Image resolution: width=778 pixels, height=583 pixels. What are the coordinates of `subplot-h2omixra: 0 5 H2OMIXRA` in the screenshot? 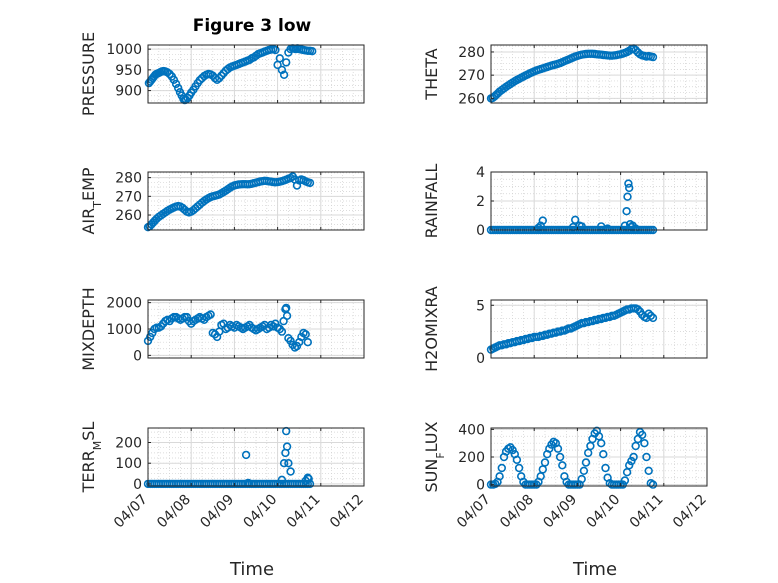 It's located at (565, 329).